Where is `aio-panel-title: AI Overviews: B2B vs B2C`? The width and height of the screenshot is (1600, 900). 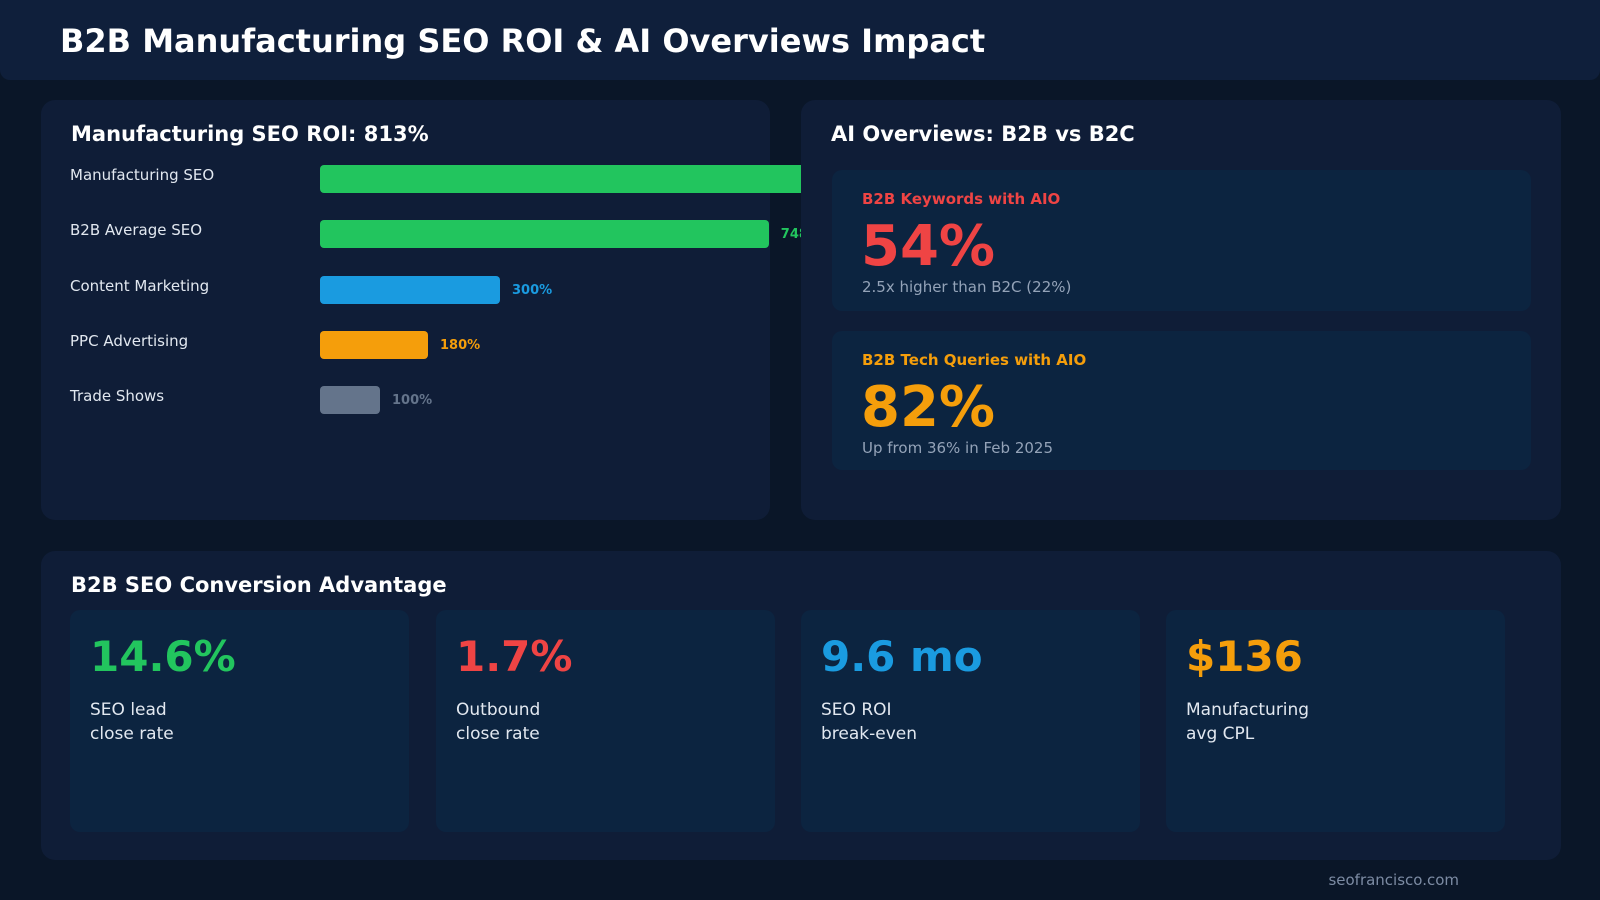 aio-panel-title: AI Overviews: B2B vs B2C is located at coordinates (983, 134).